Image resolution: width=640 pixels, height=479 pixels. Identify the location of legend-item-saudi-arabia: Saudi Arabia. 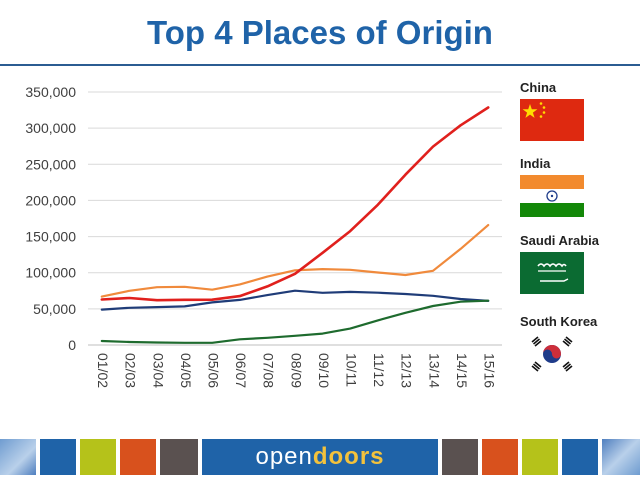
(575, 263).